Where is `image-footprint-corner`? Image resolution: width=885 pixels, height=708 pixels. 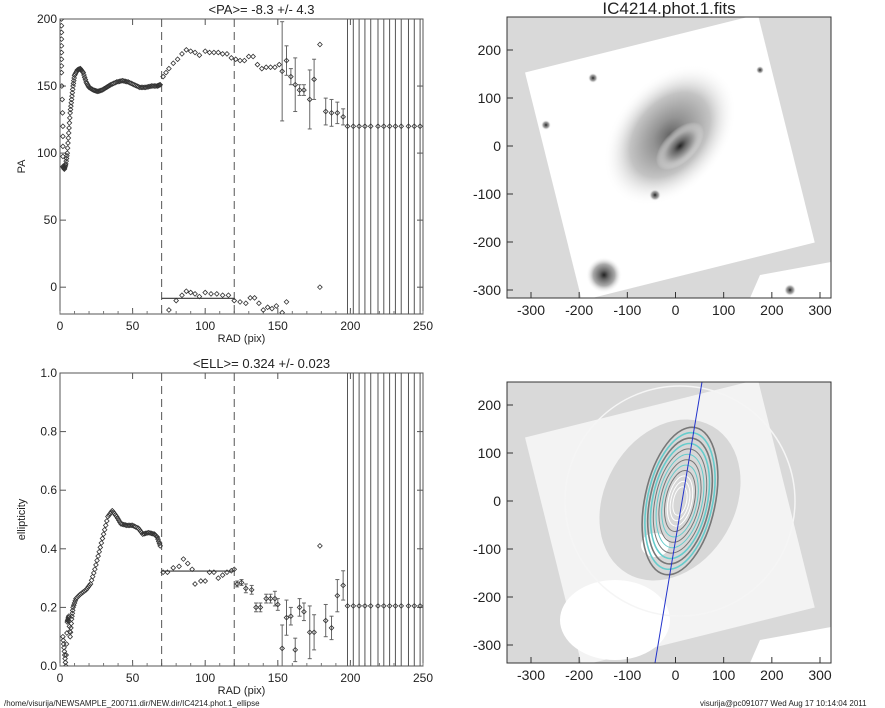 image-footprint-corner is located at coordinates (790, 280).